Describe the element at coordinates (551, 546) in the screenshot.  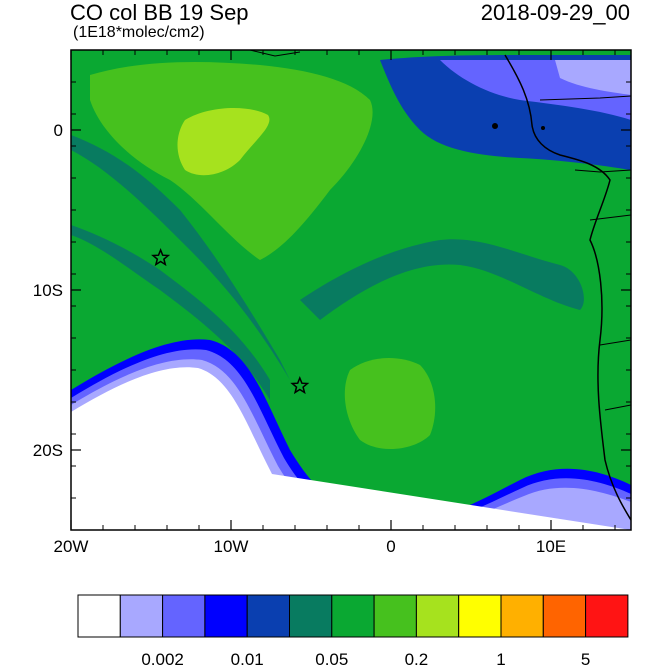
I see `x-tick-label: 10E` at that location.